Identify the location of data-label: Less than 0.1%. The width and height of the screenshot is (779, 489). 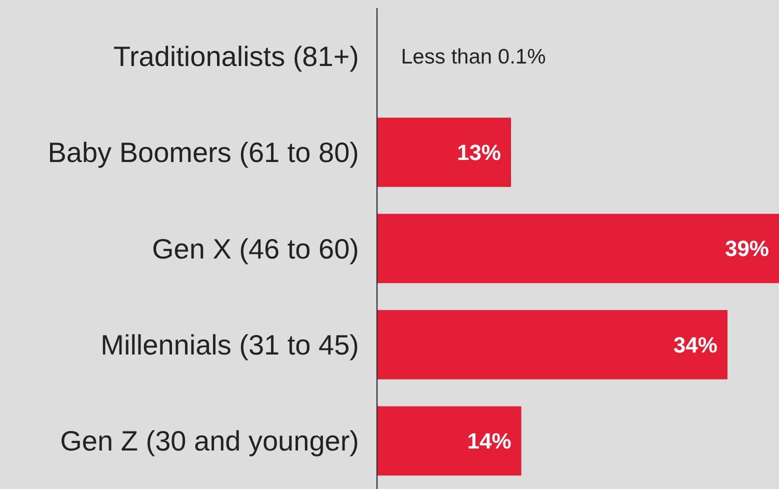
(473, 56).